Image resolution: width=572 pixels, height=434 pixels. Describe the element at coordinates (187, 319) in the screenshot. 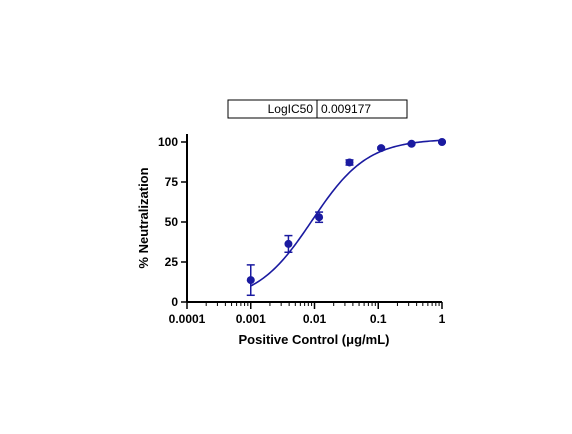

I see `x-tick-label: 0.0001` at that location.